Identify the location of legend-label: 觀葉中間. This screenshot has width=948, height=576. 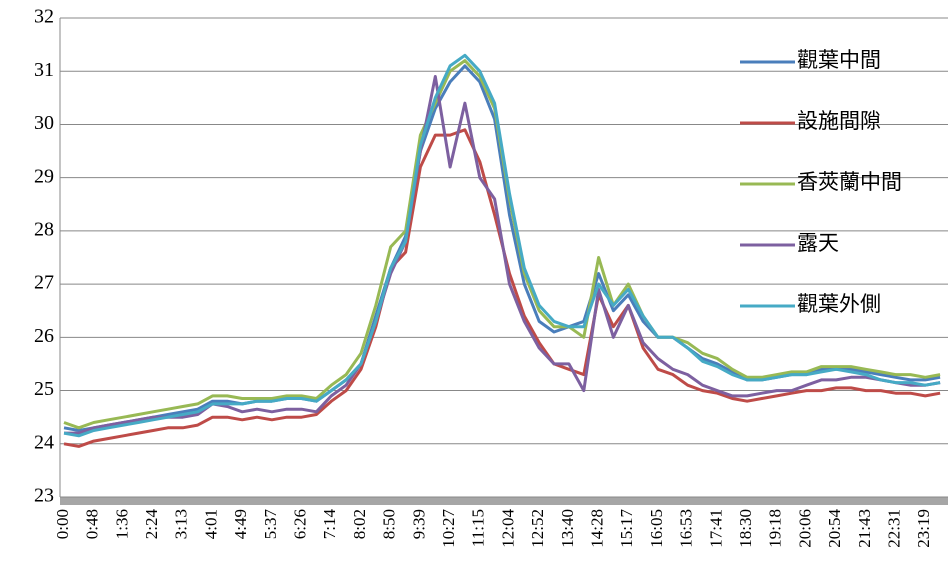
(839, 60).